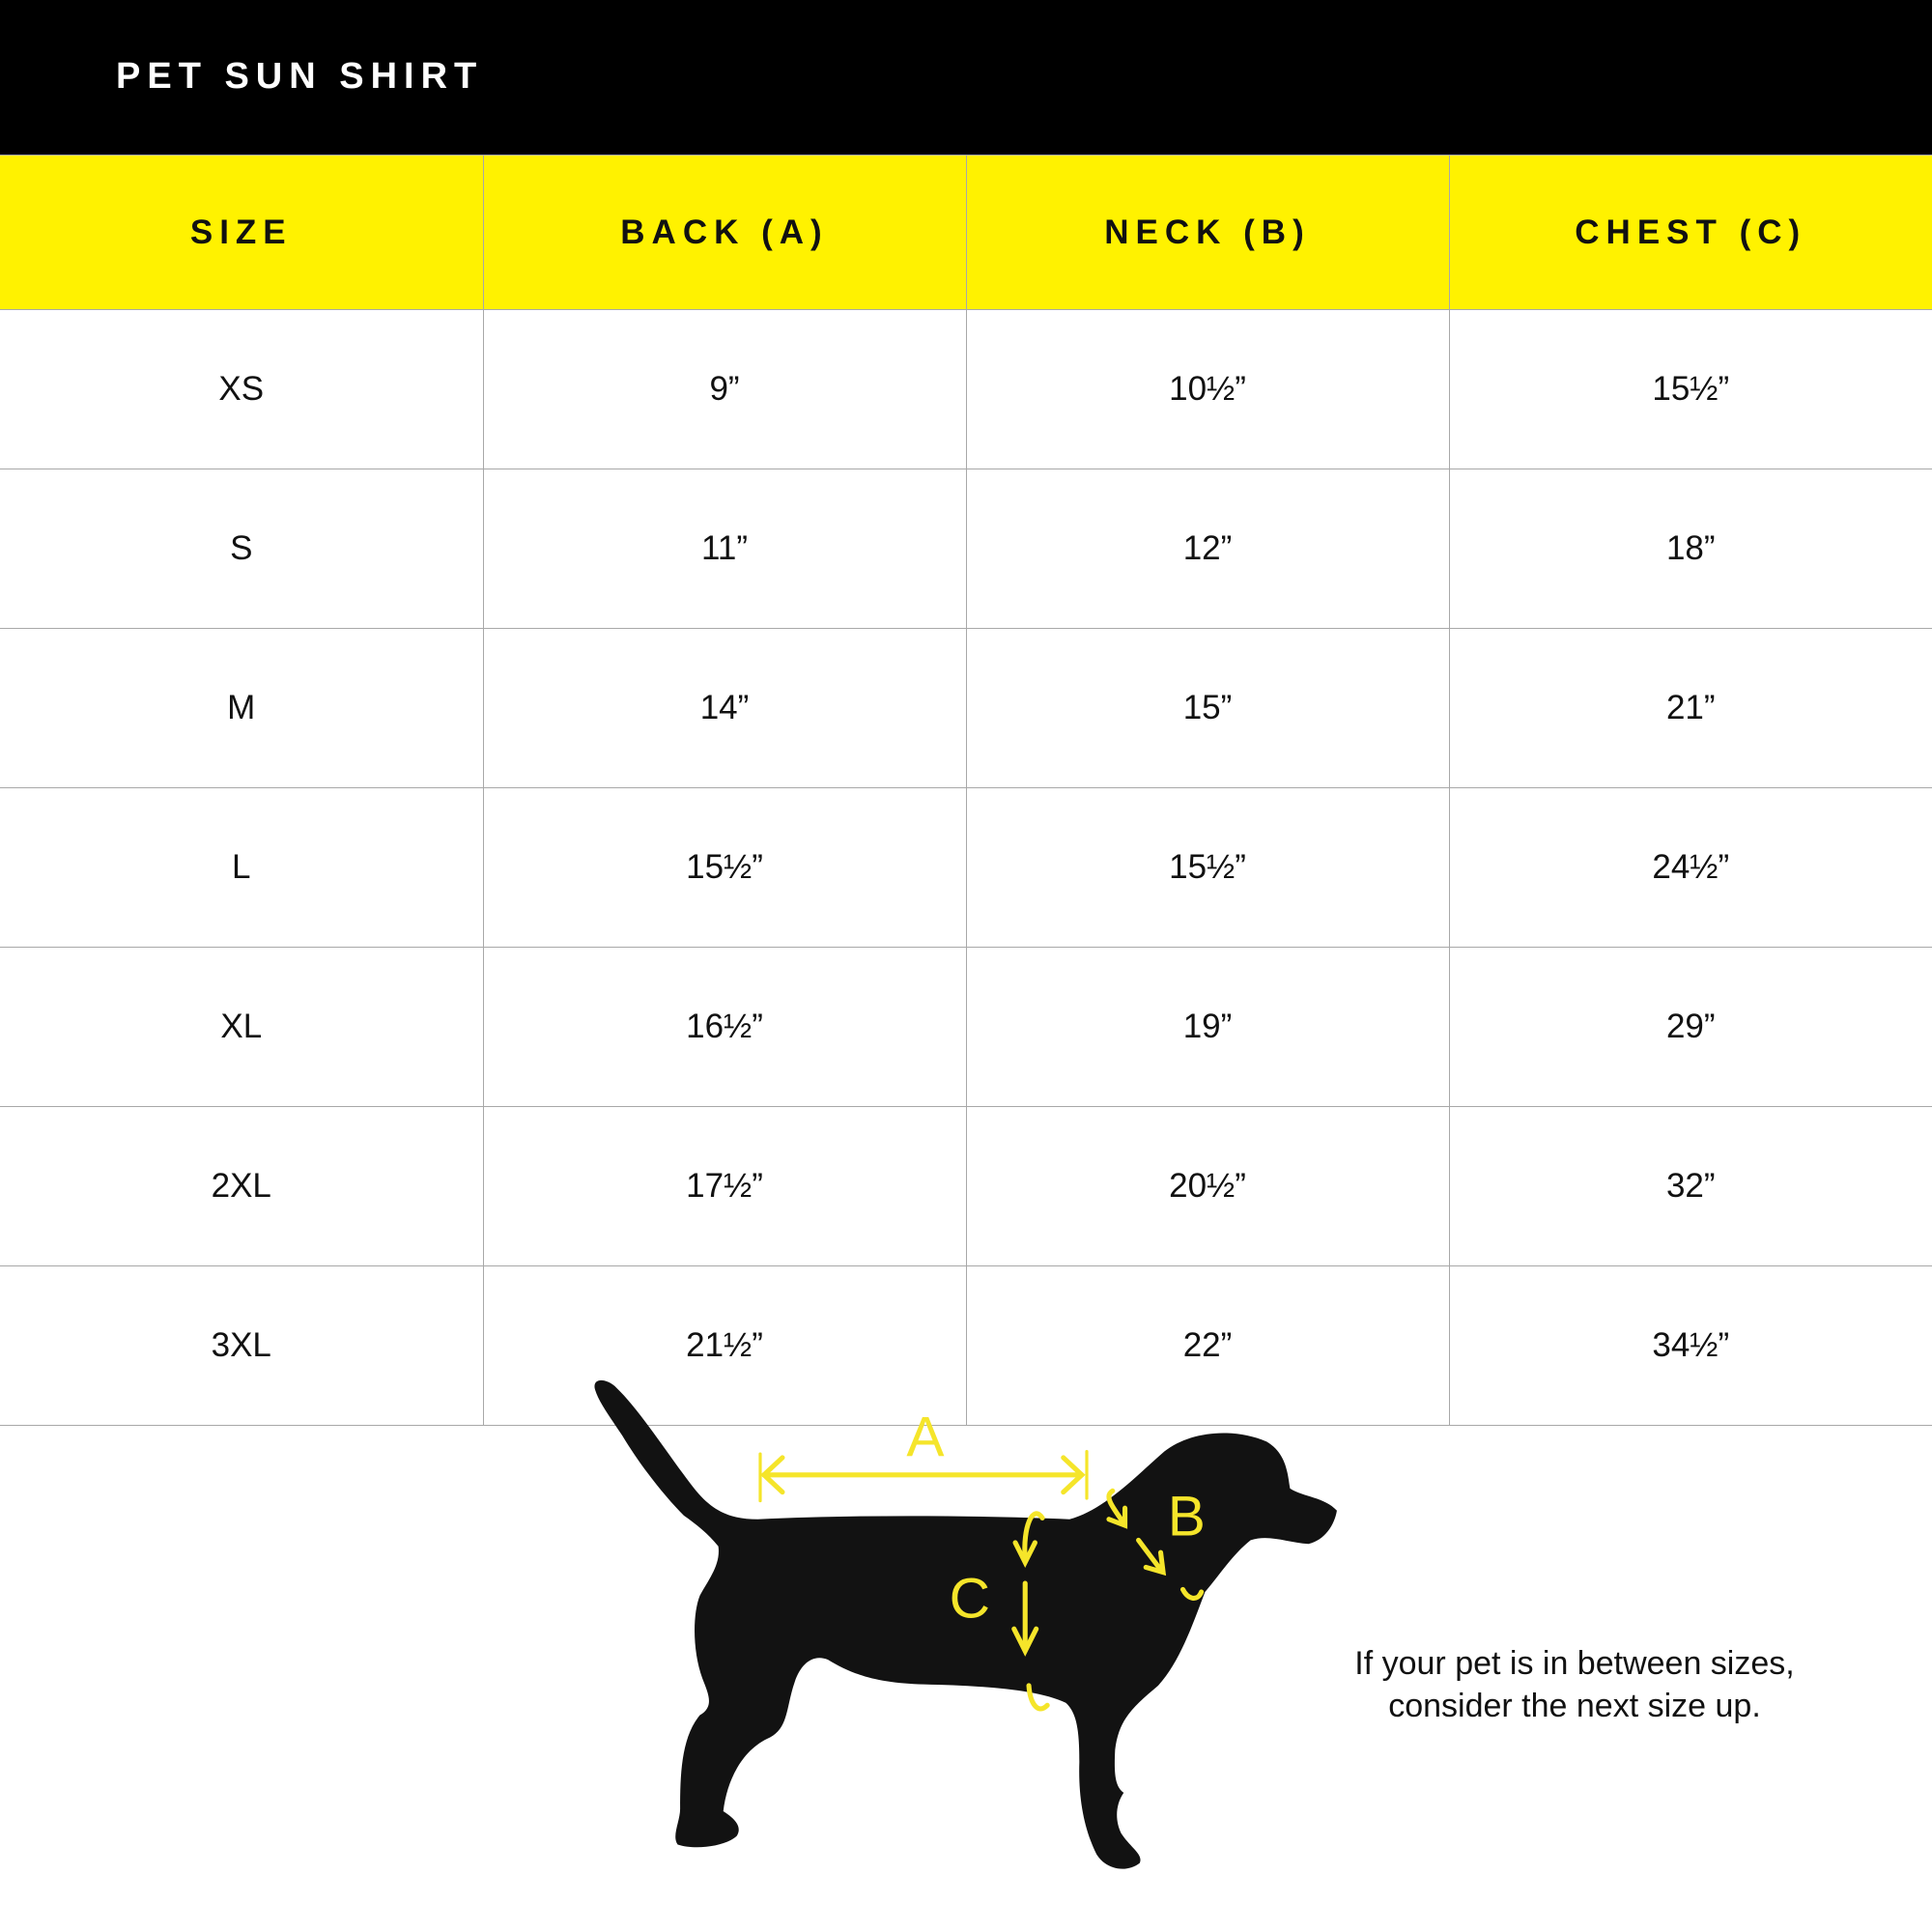 This screenshot has width=1932, height=1932. What do you see at coordinates (1690, 1027) in the screenshot?
I see `cell-chest: 29”` at bounding box center [1690, 1027].